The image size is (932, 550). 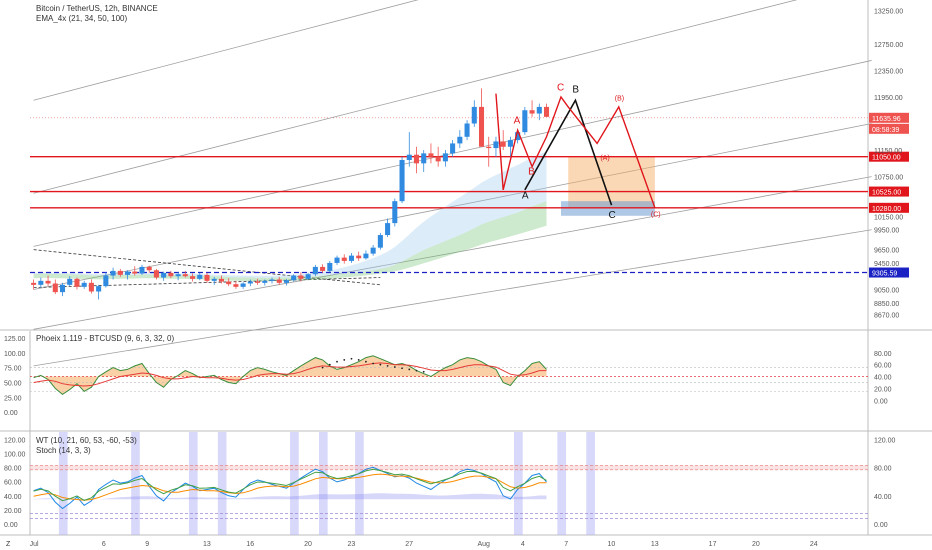 I want to click on x-axis-tick: 23, so click(x=351, y=544).